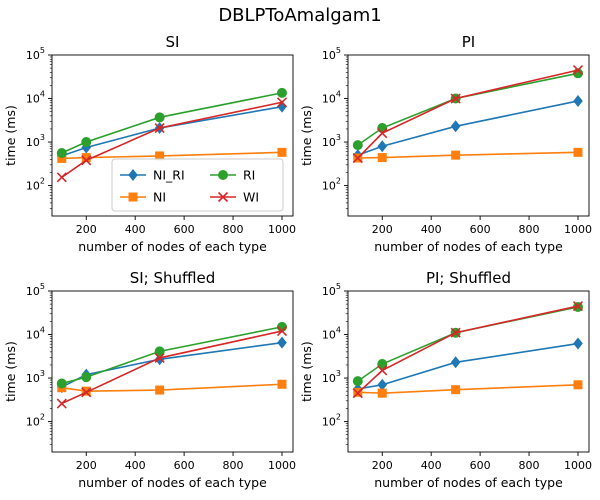 This screenshot has width=600, height=500. I want to click on legend-label: NI_RI, so click(169, 175).